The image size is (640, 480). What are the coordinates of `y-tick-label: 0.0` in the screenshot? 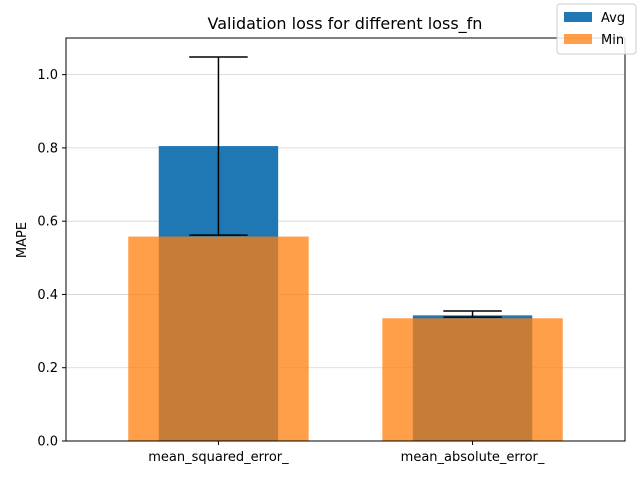 It's located at (47, 442).